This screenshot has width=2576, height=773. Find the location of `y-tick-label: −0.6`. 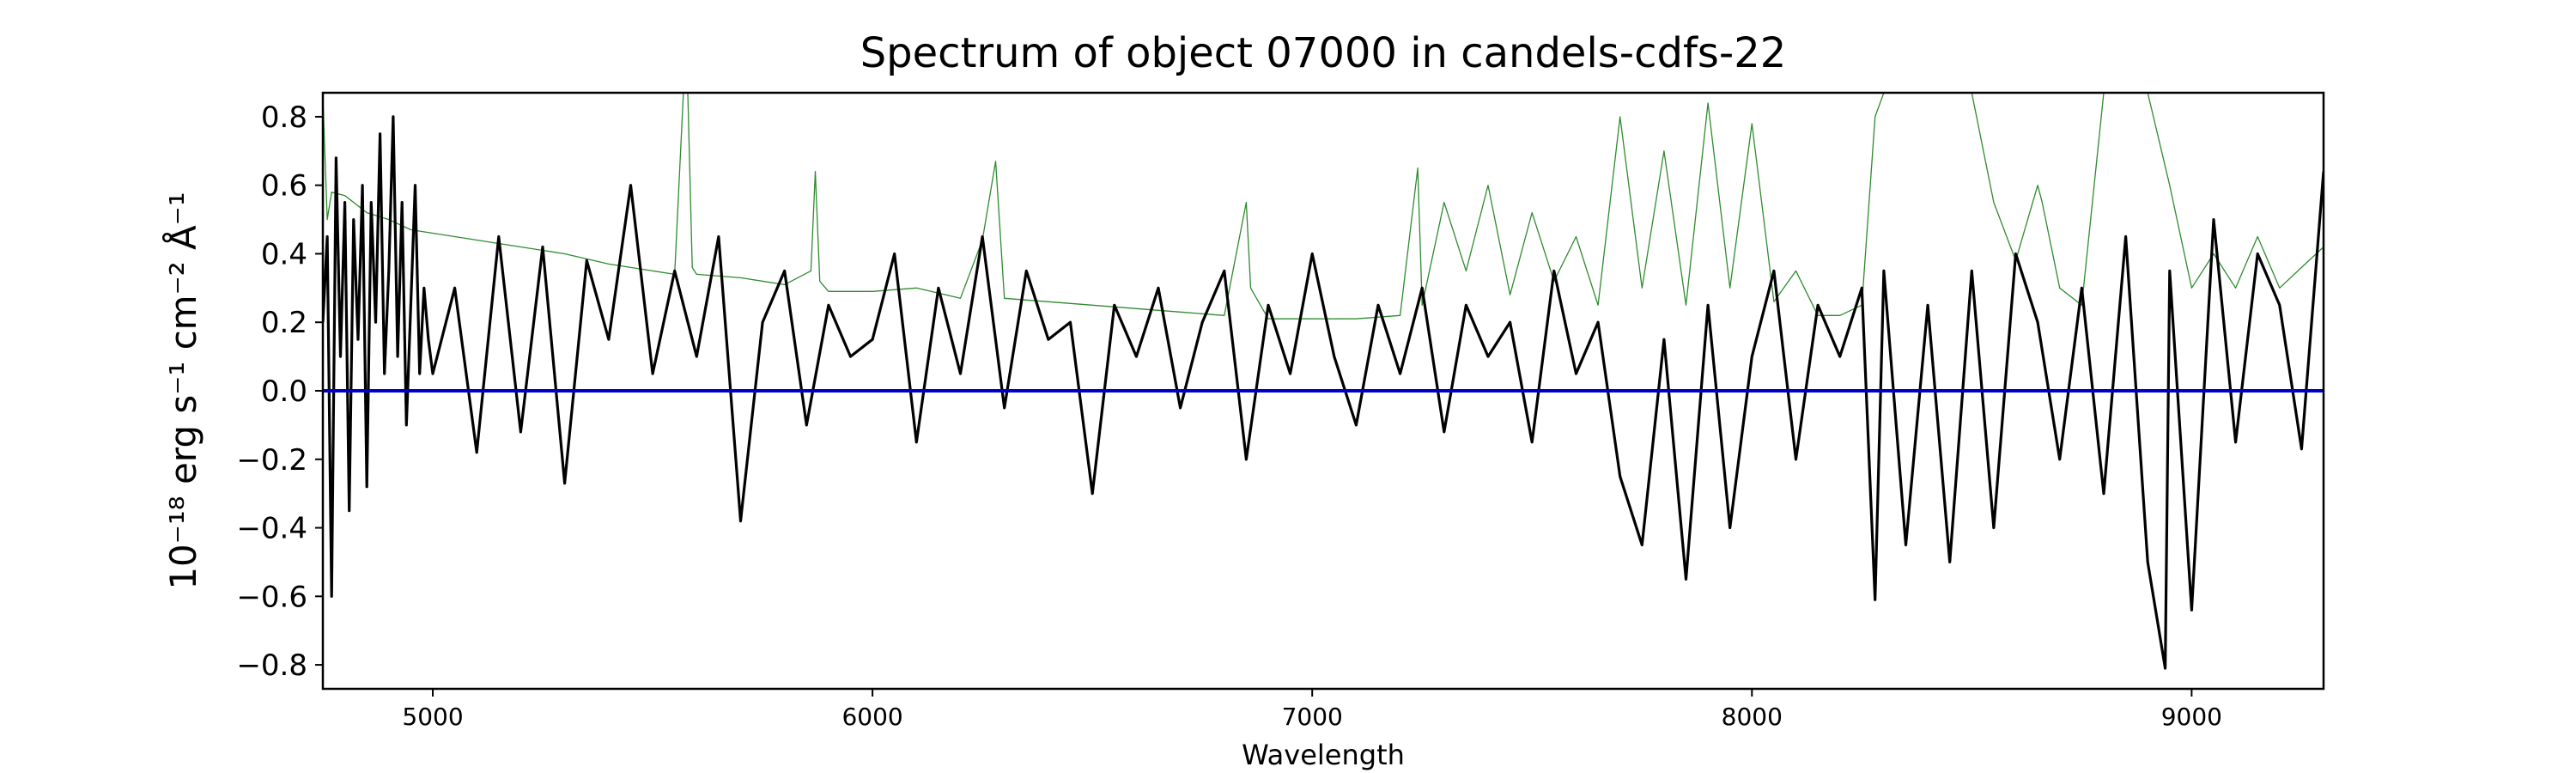

y-tick-label: −0.6 is located at coordinates (271, 597).